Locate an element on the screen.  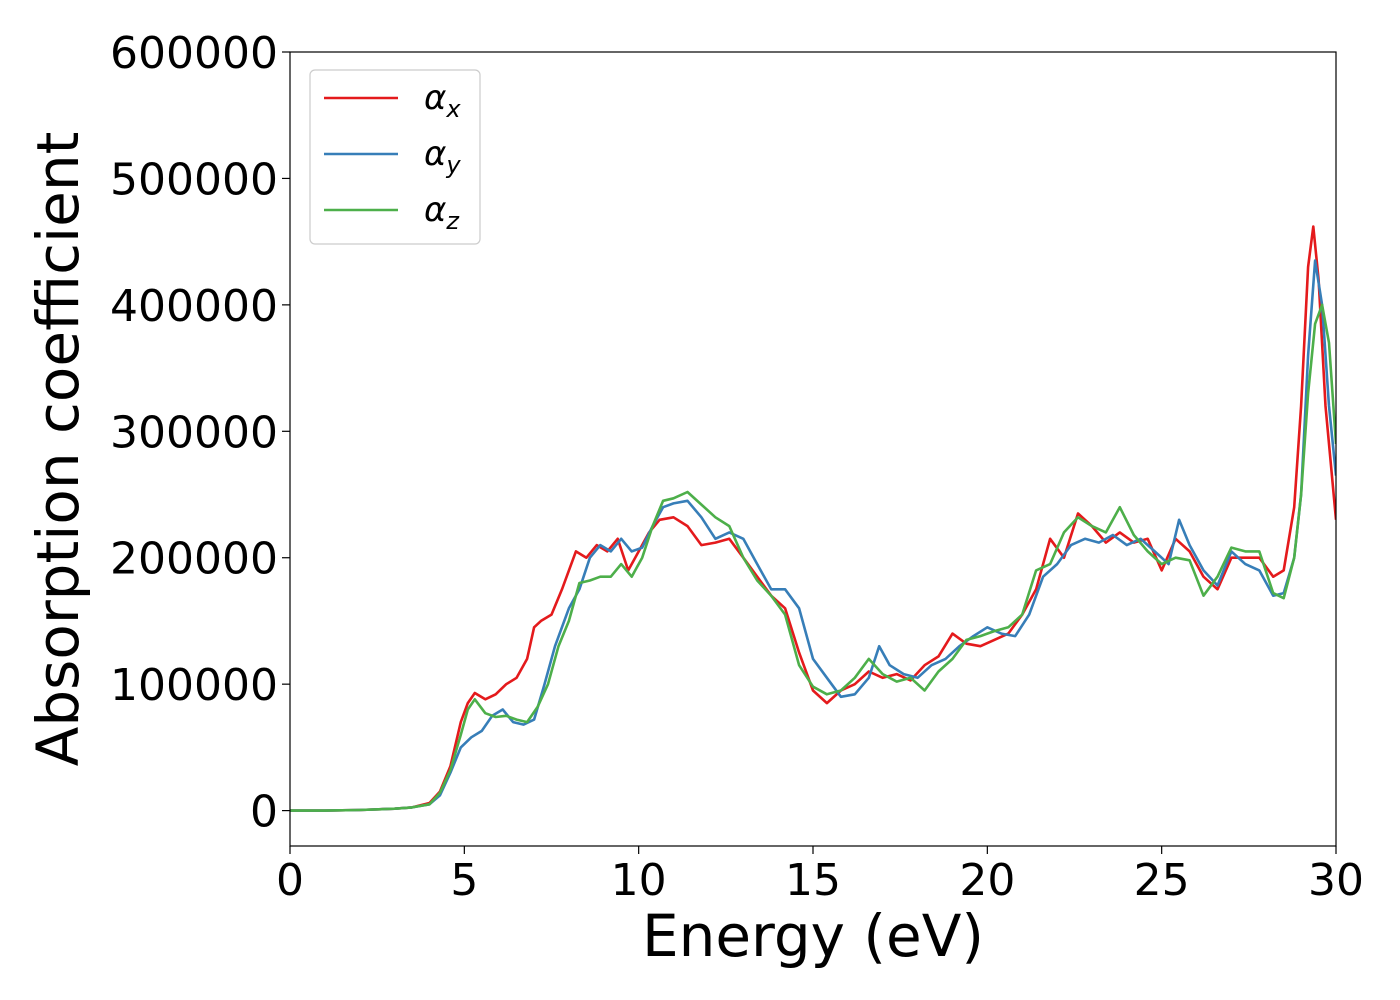
y-tick-label: 300000 is located at coordinates (194, 432).